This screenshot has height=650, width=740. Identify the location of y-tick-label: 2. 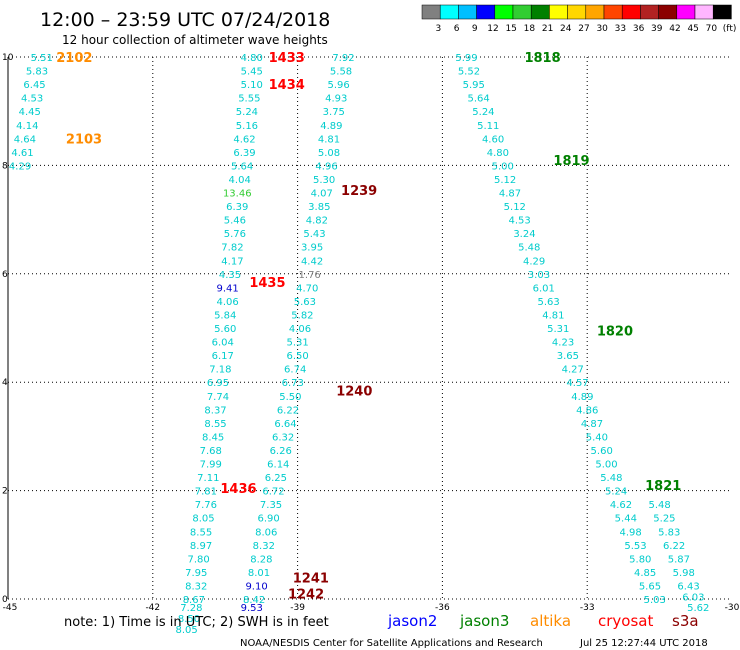
(5, 492).